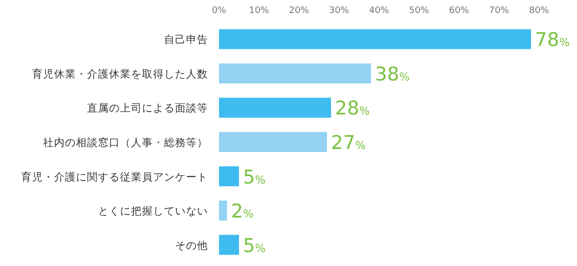 Image resolution: width=577 pixels, height=266 pixels. What do you see at coordinates (219, 11) in the screenshot?
I see `x-tick-label: 0%` at bounding box center [219, 11].